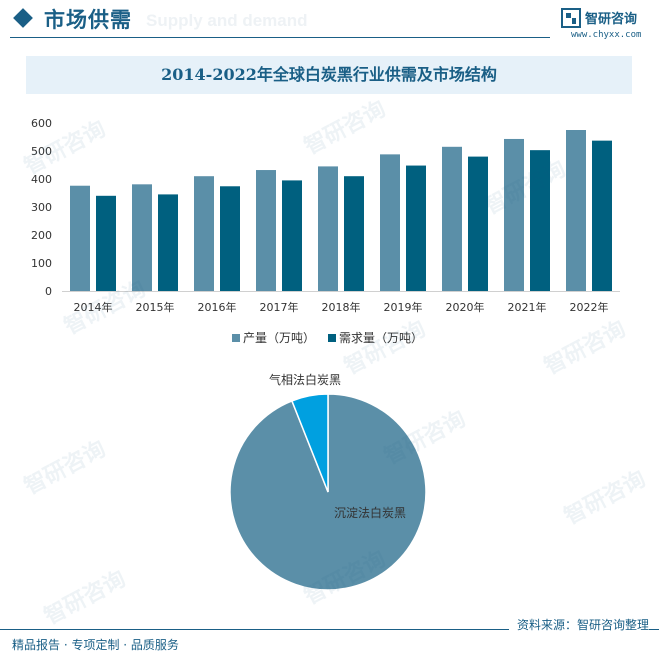  Describe the element at coordinates (279, 338) in the screenshot. I see `legend-label: 产量（万吨）` at that location.